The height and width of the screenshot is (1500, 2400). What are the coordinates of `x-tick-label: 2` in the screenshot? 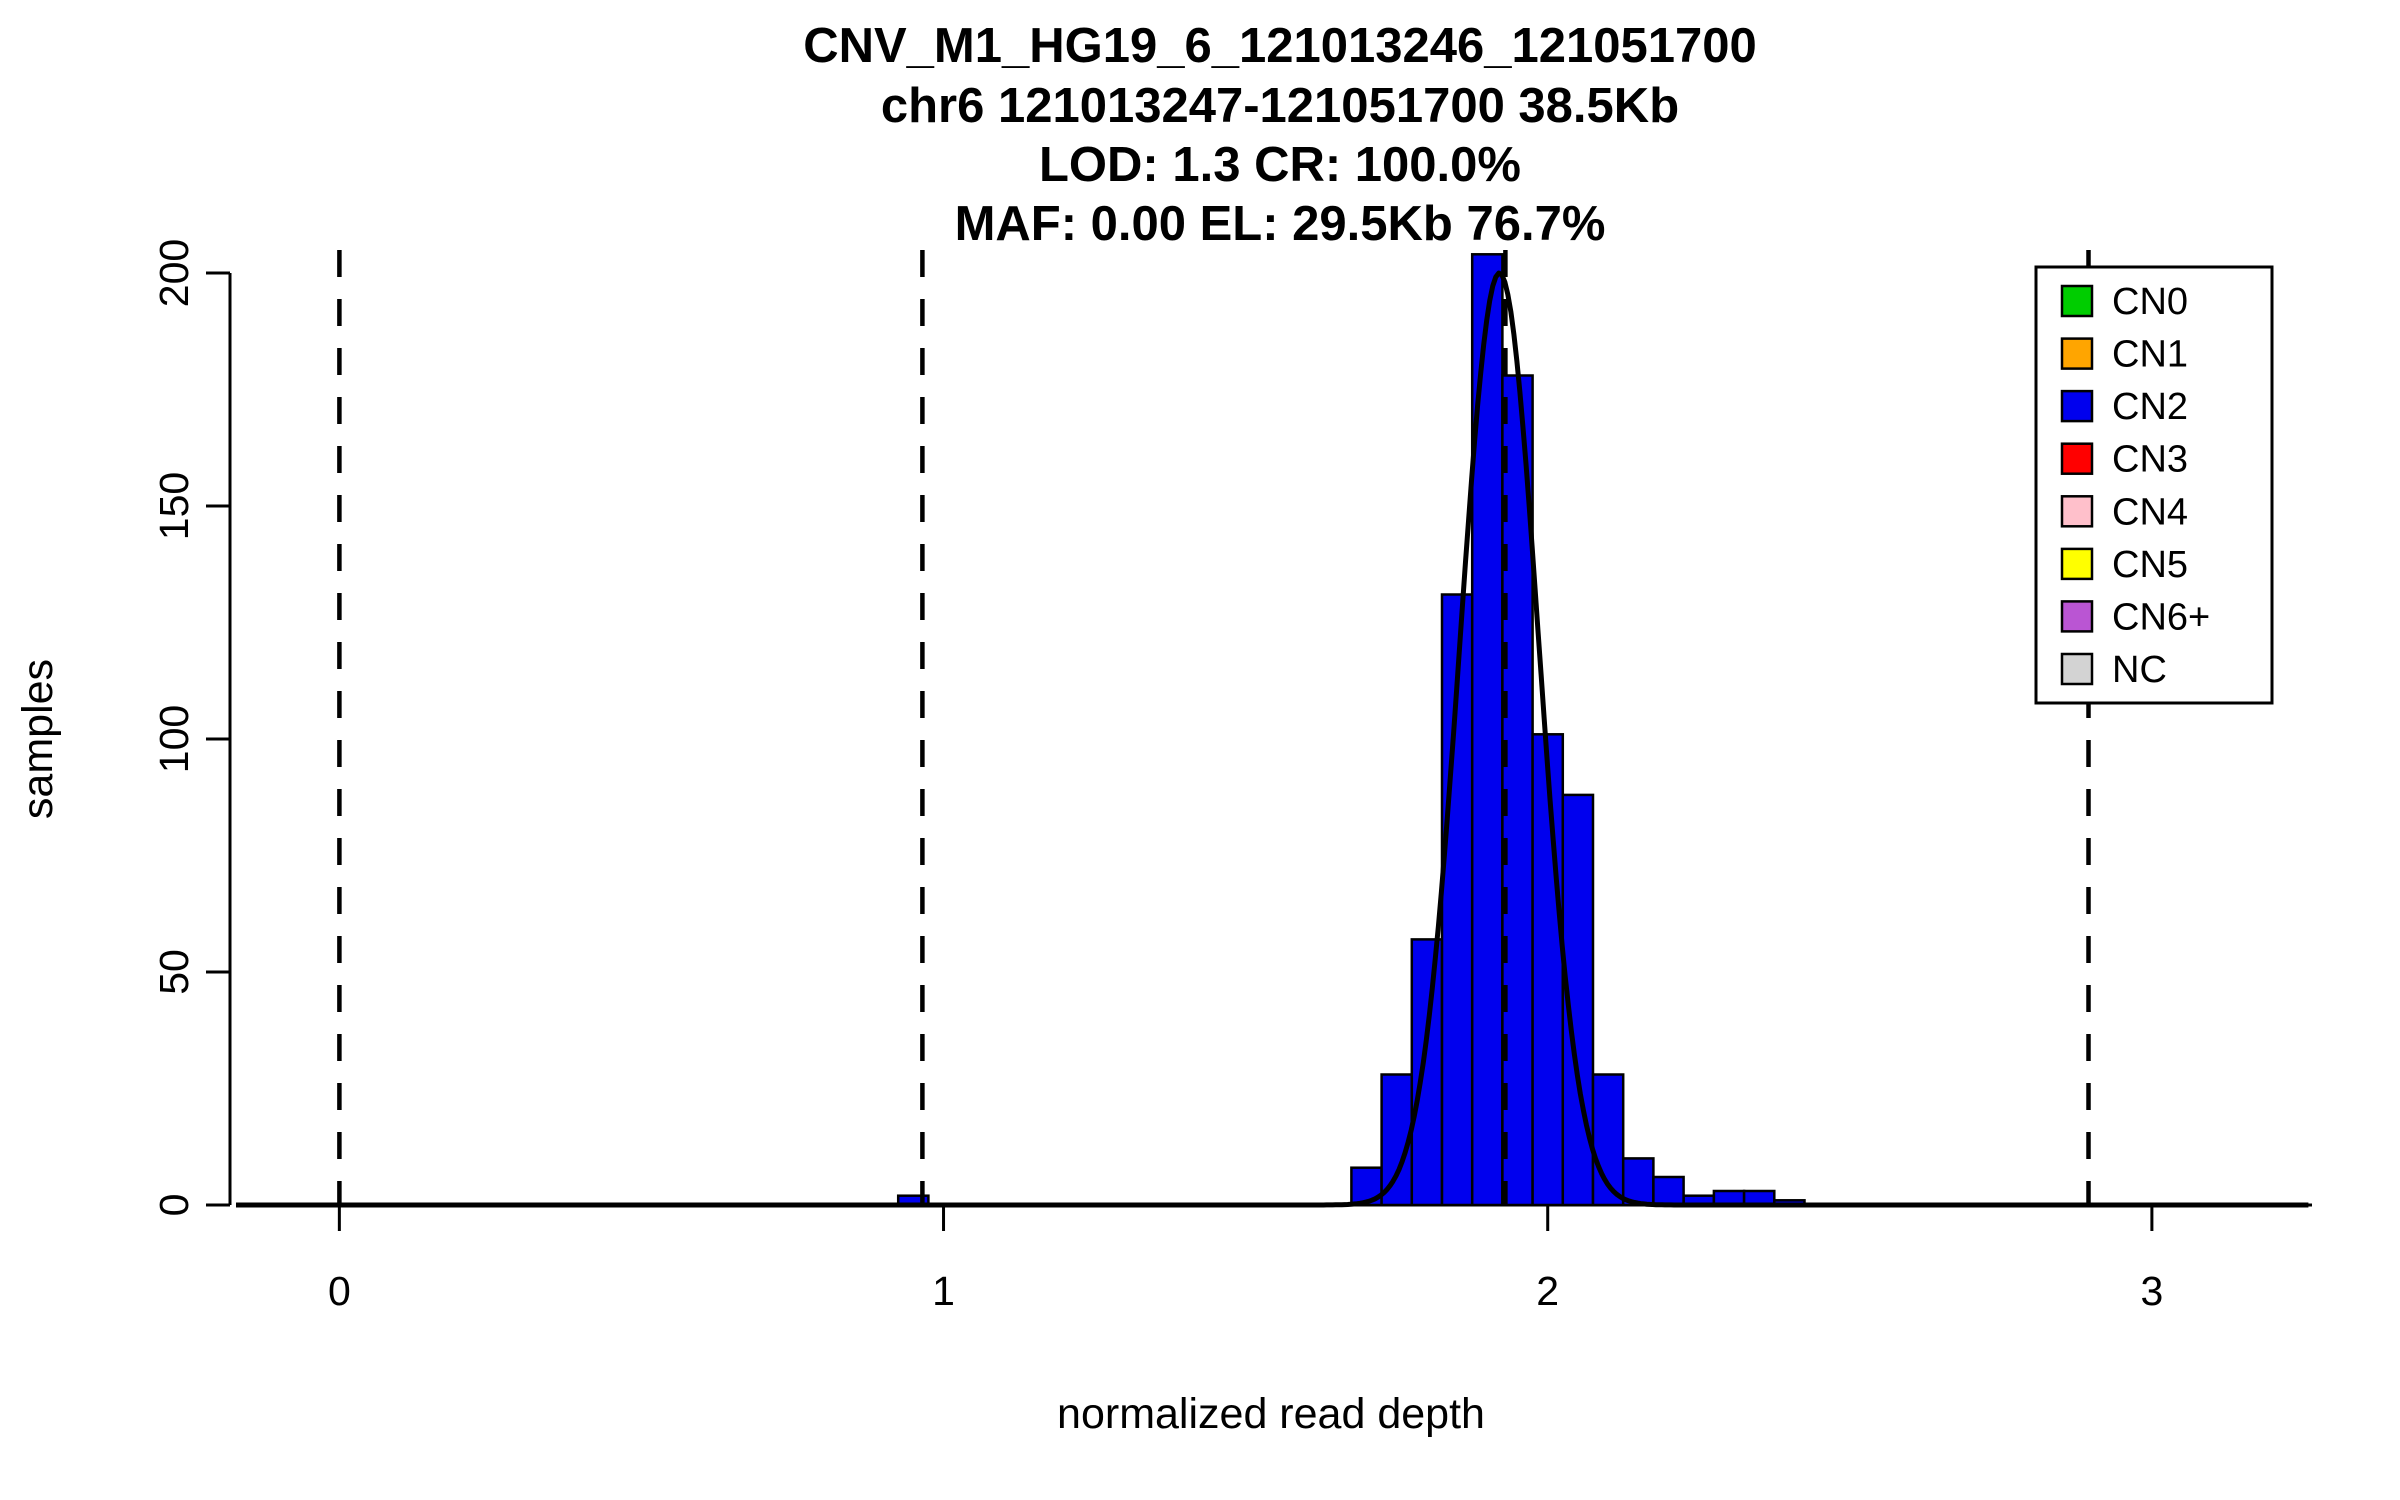 It's located at (1547, 1291).